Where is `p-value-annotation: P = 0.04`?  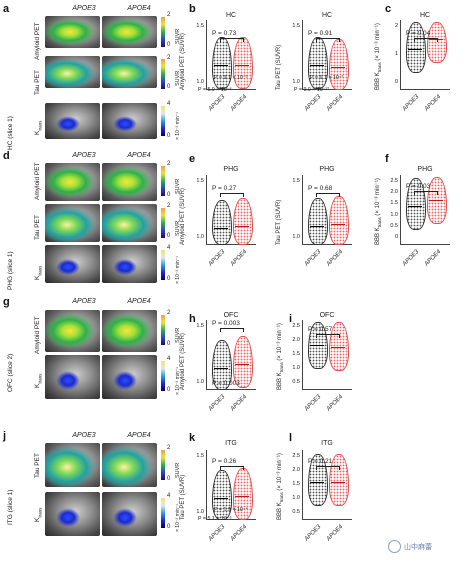 p-value-annotation: P = 0.04 is located at coordinates (418, 33).